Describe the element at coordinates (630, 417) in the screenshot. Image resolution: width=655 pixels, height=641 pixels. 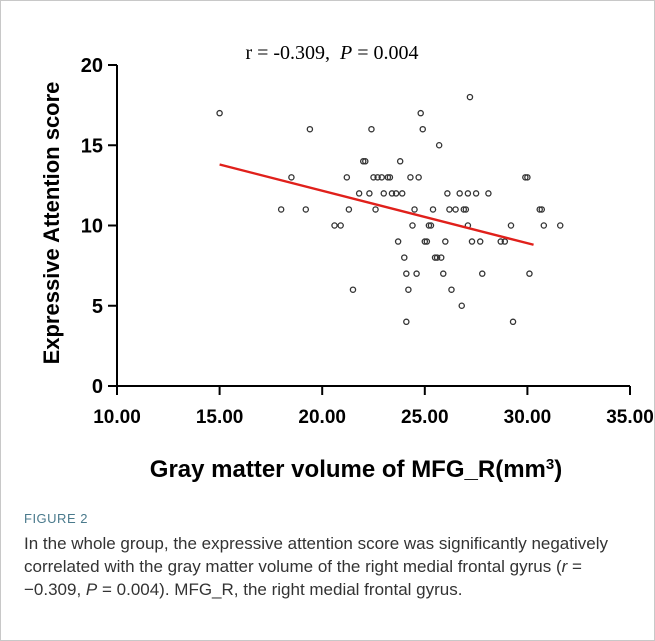
I see `x-tick-label: 35.00` at that location.